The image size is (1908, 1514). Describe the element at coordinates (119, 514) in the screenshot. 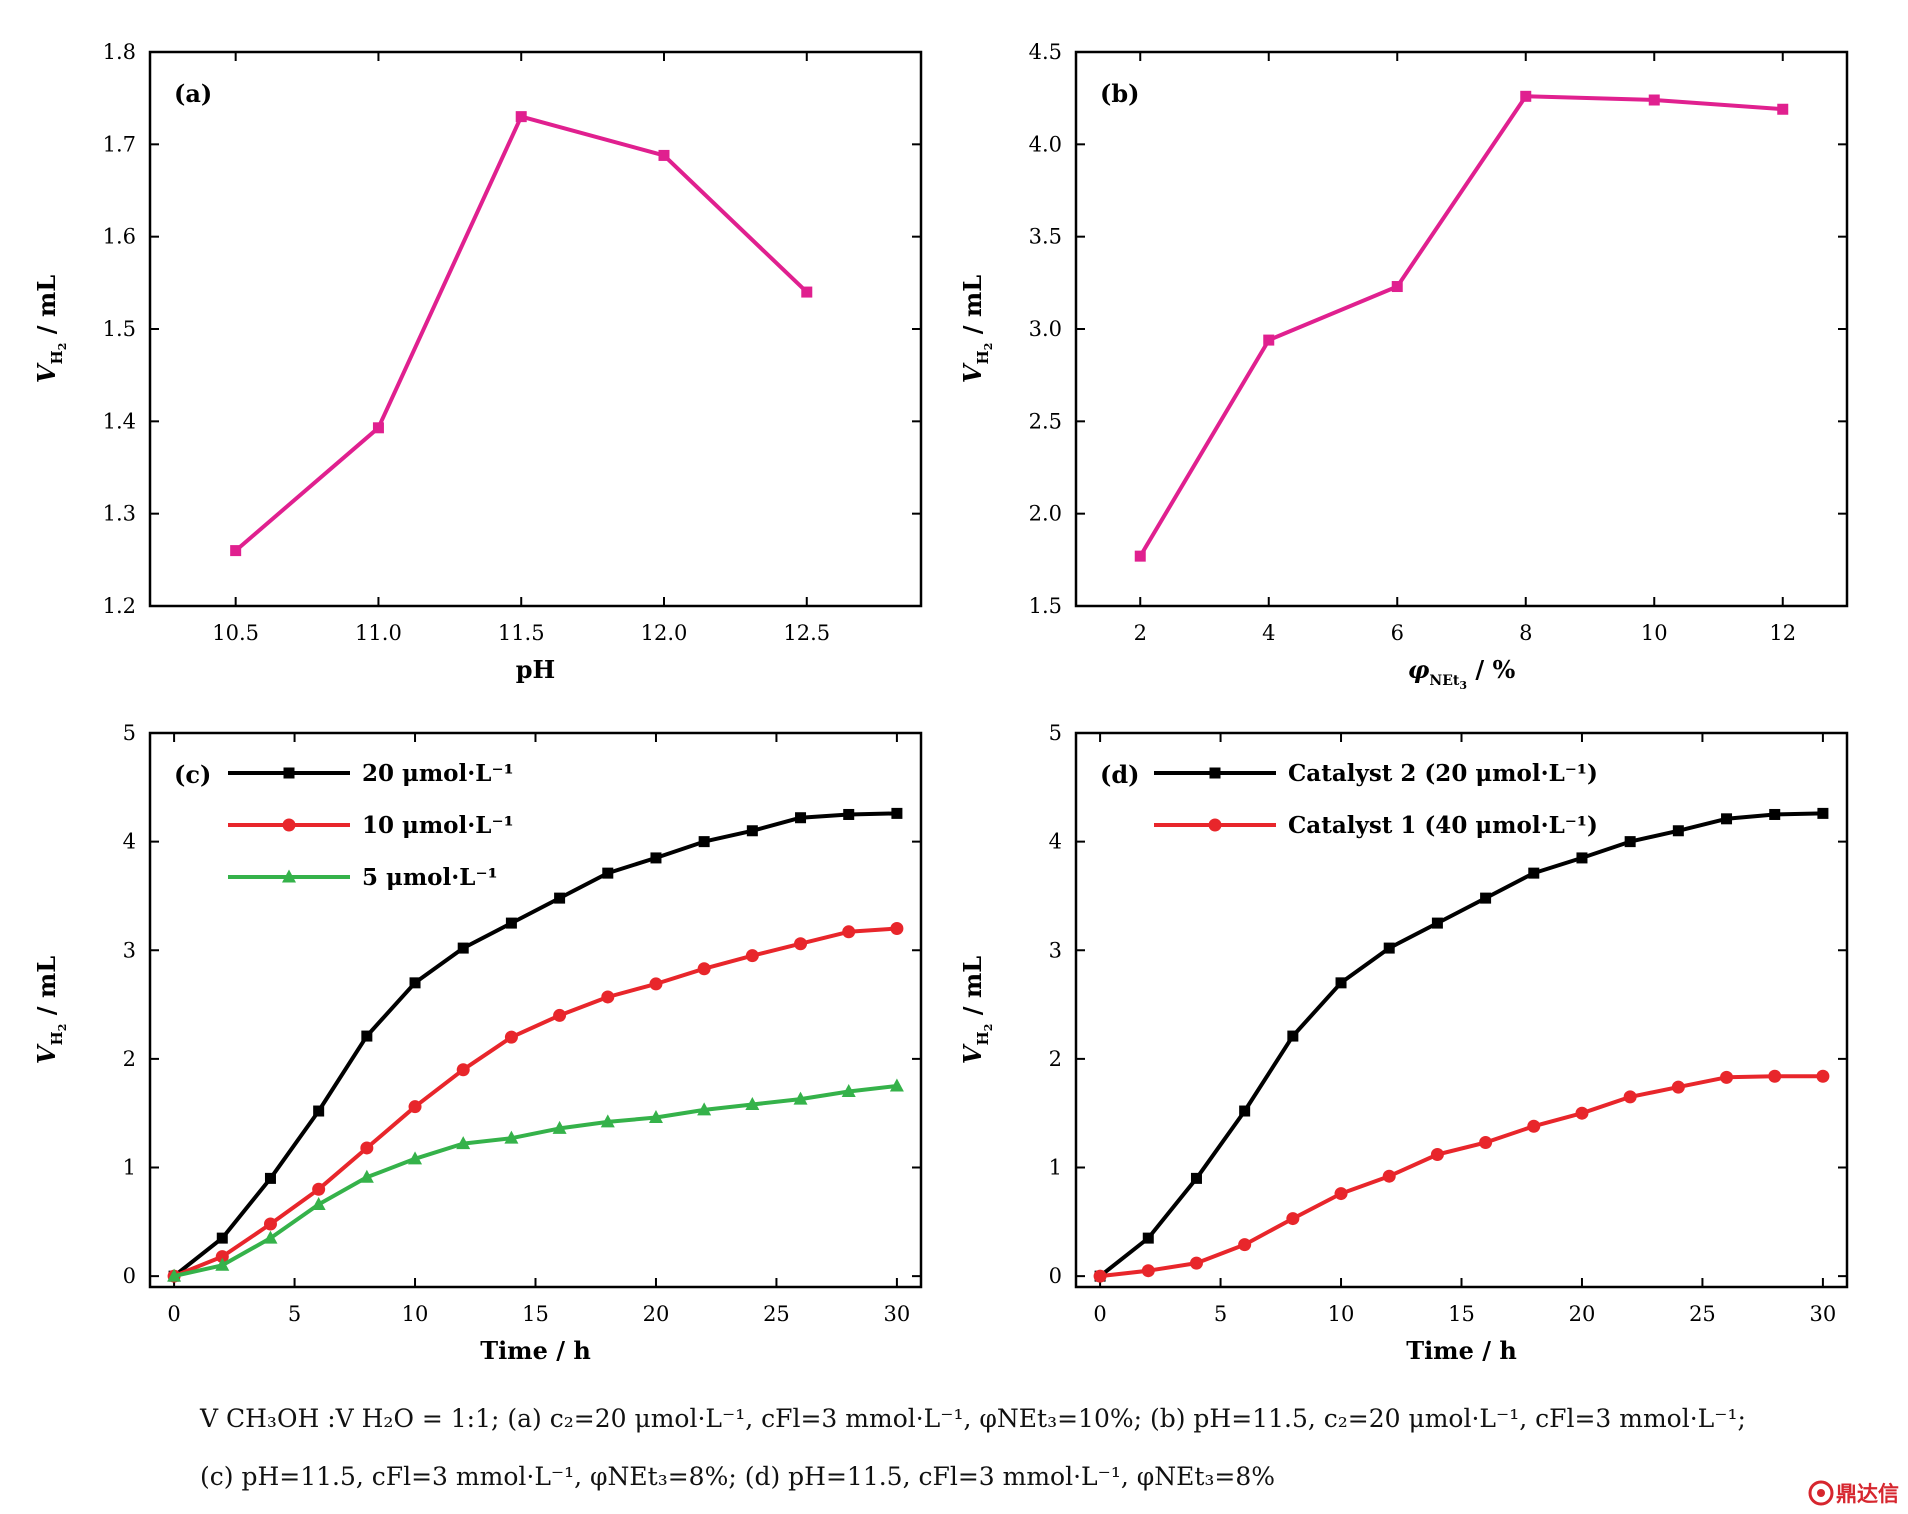

I see `y-tick-label: 1.3` at that location.